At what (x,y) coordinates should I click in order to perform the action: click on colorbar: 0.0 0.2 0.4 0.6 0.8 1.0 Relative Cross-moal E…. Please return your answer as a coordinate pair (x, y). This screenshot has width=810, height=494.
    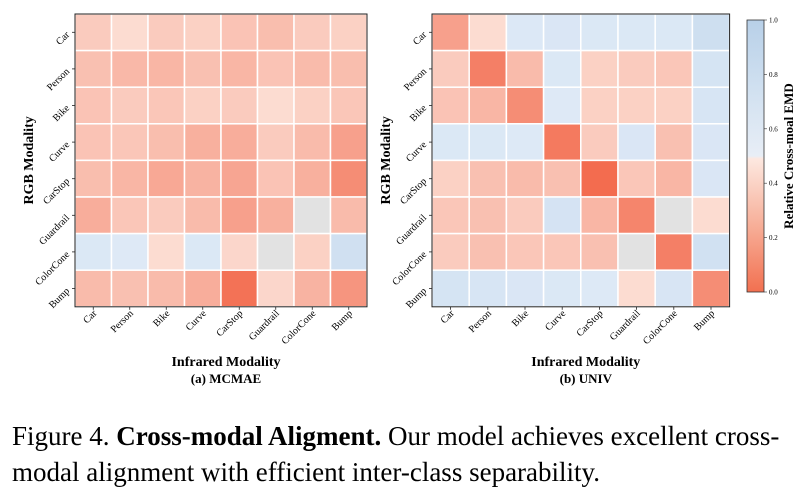
    Looking at the image, I should click on (771, 157).